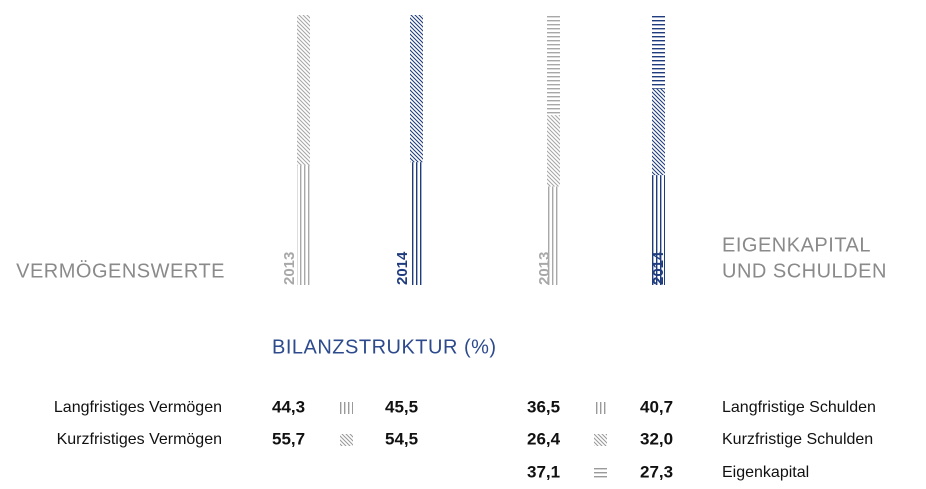 This screenshot has width=926, height=489. What do you see at coordinates (544, 438) in the screenshot?
I see `value-label: 26,4` at bounding box center [544, 438].